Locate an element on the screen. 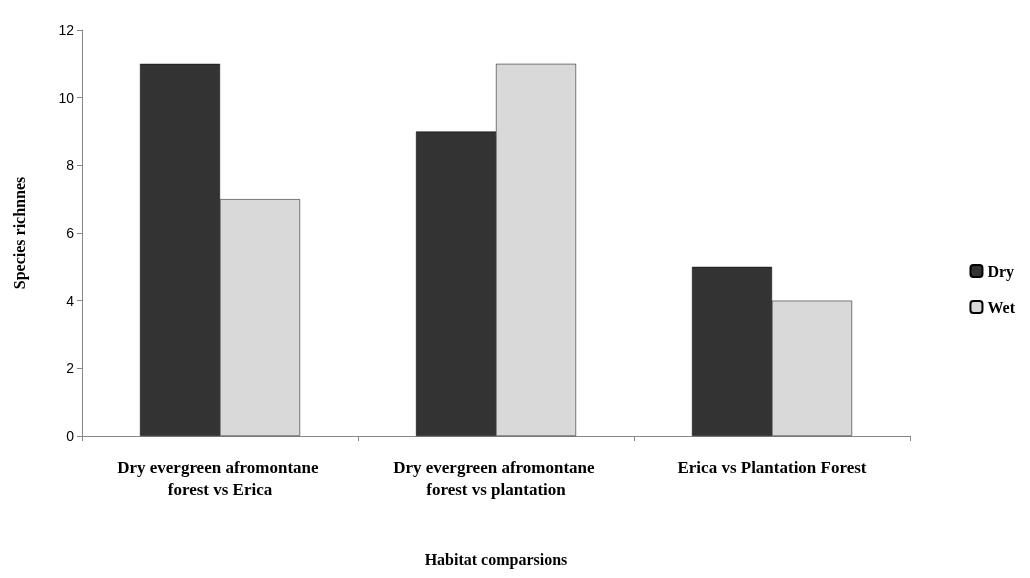  x-tick-label: Erica vs Plantation Forest is located at coordinates (772, 467).